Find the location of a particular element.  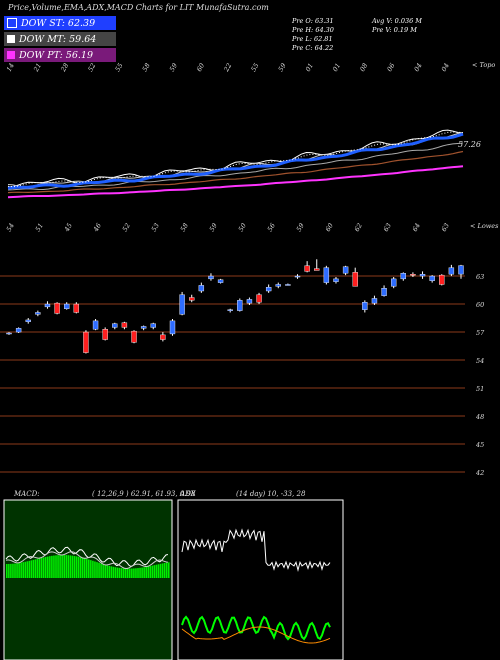

adx-values: (14 day) 10, -33, 28 is located at coordinates (271, 494).